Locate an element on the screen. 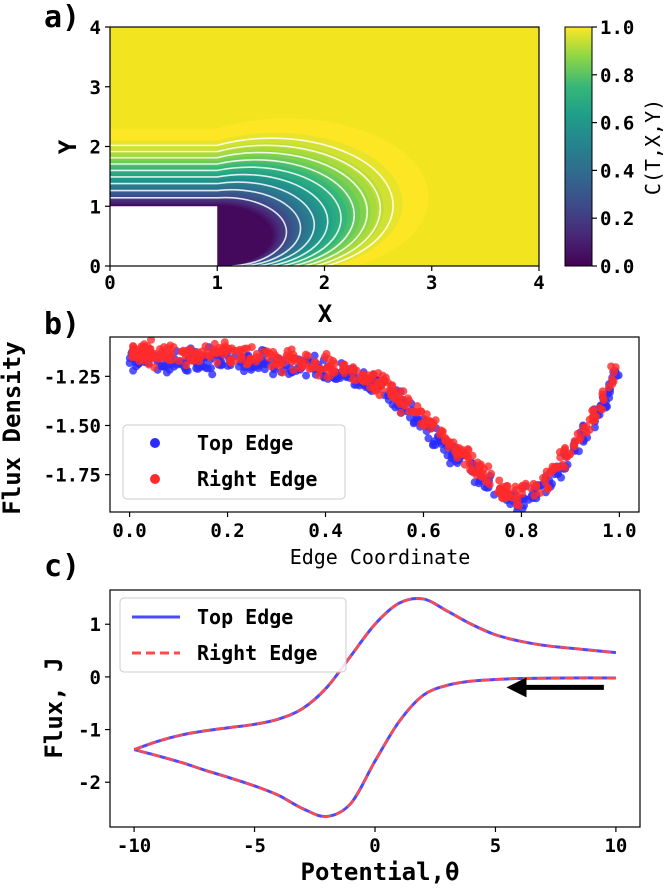 The image size is (666, 888). panel-c-xlabel: Potential,θ is located at coordinates (380, 872).